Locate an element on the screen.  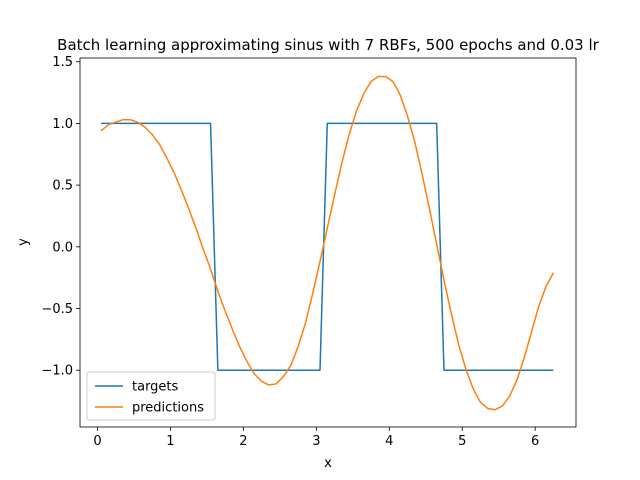
legend: targets predictions is located at coordinates (151, 396).